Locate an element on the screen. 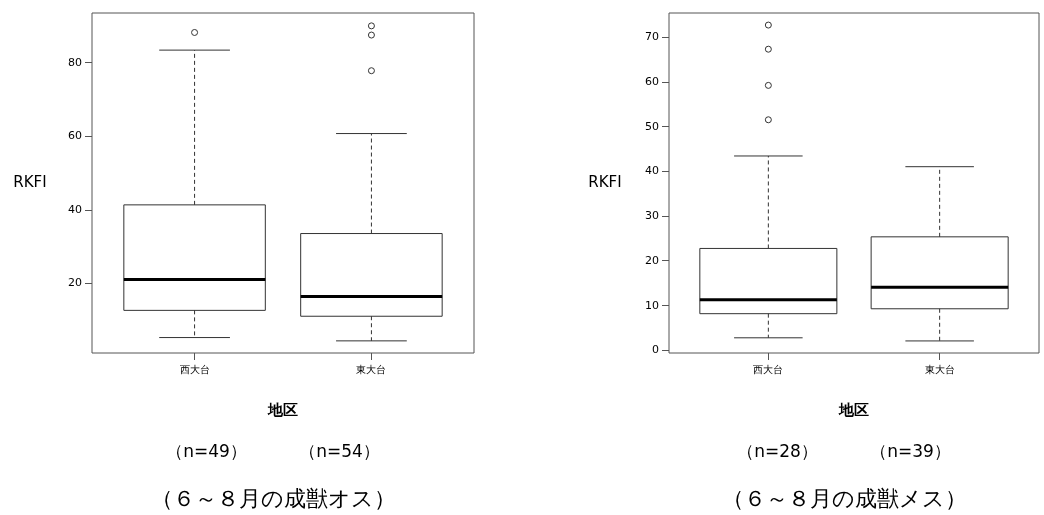  text: （n=54） is located at coordinates (339, 451).